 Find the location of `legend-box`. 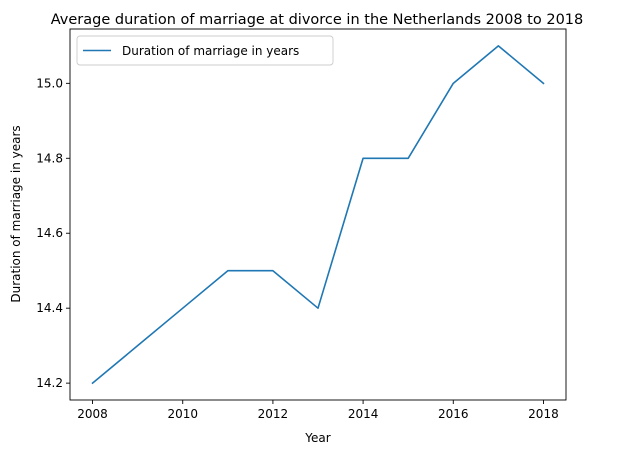

legend-box is located at coordinates (205, 50).